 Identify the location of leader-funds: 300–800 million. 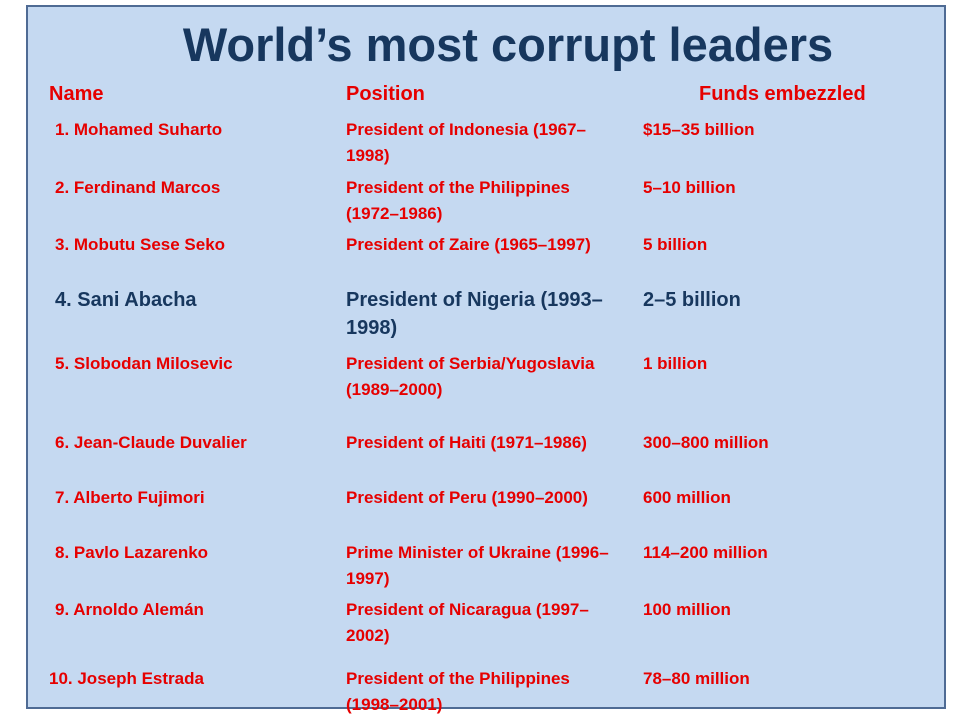
(706, 442).